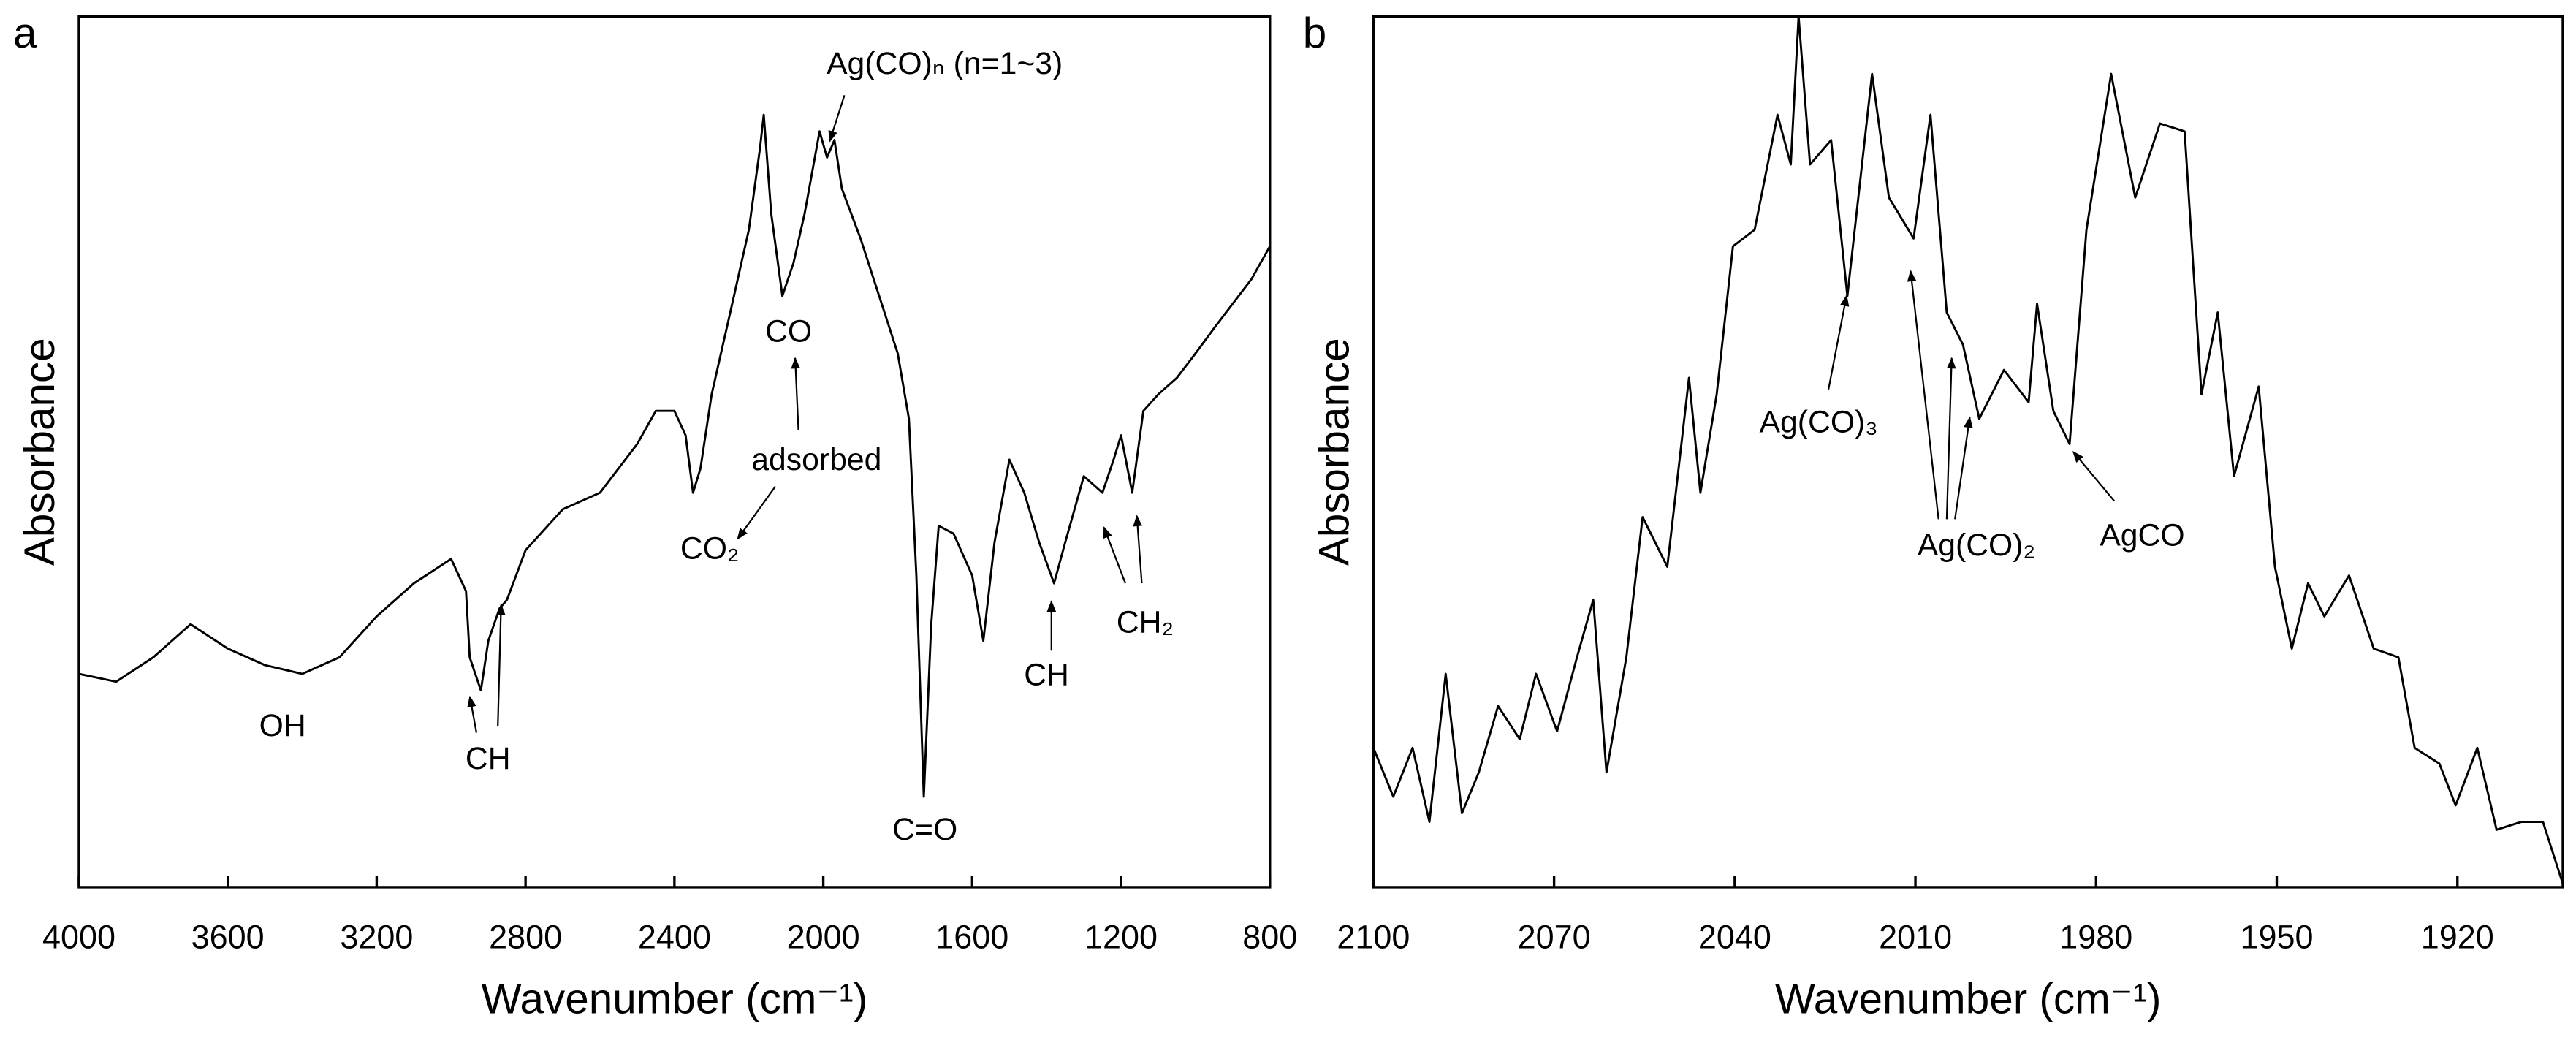 The height and width of the screenshot is (1040, 2576). Describe the element at coordinates (1735, 937) in the screenshot. I see `x-tick-label: 2040` at that location.